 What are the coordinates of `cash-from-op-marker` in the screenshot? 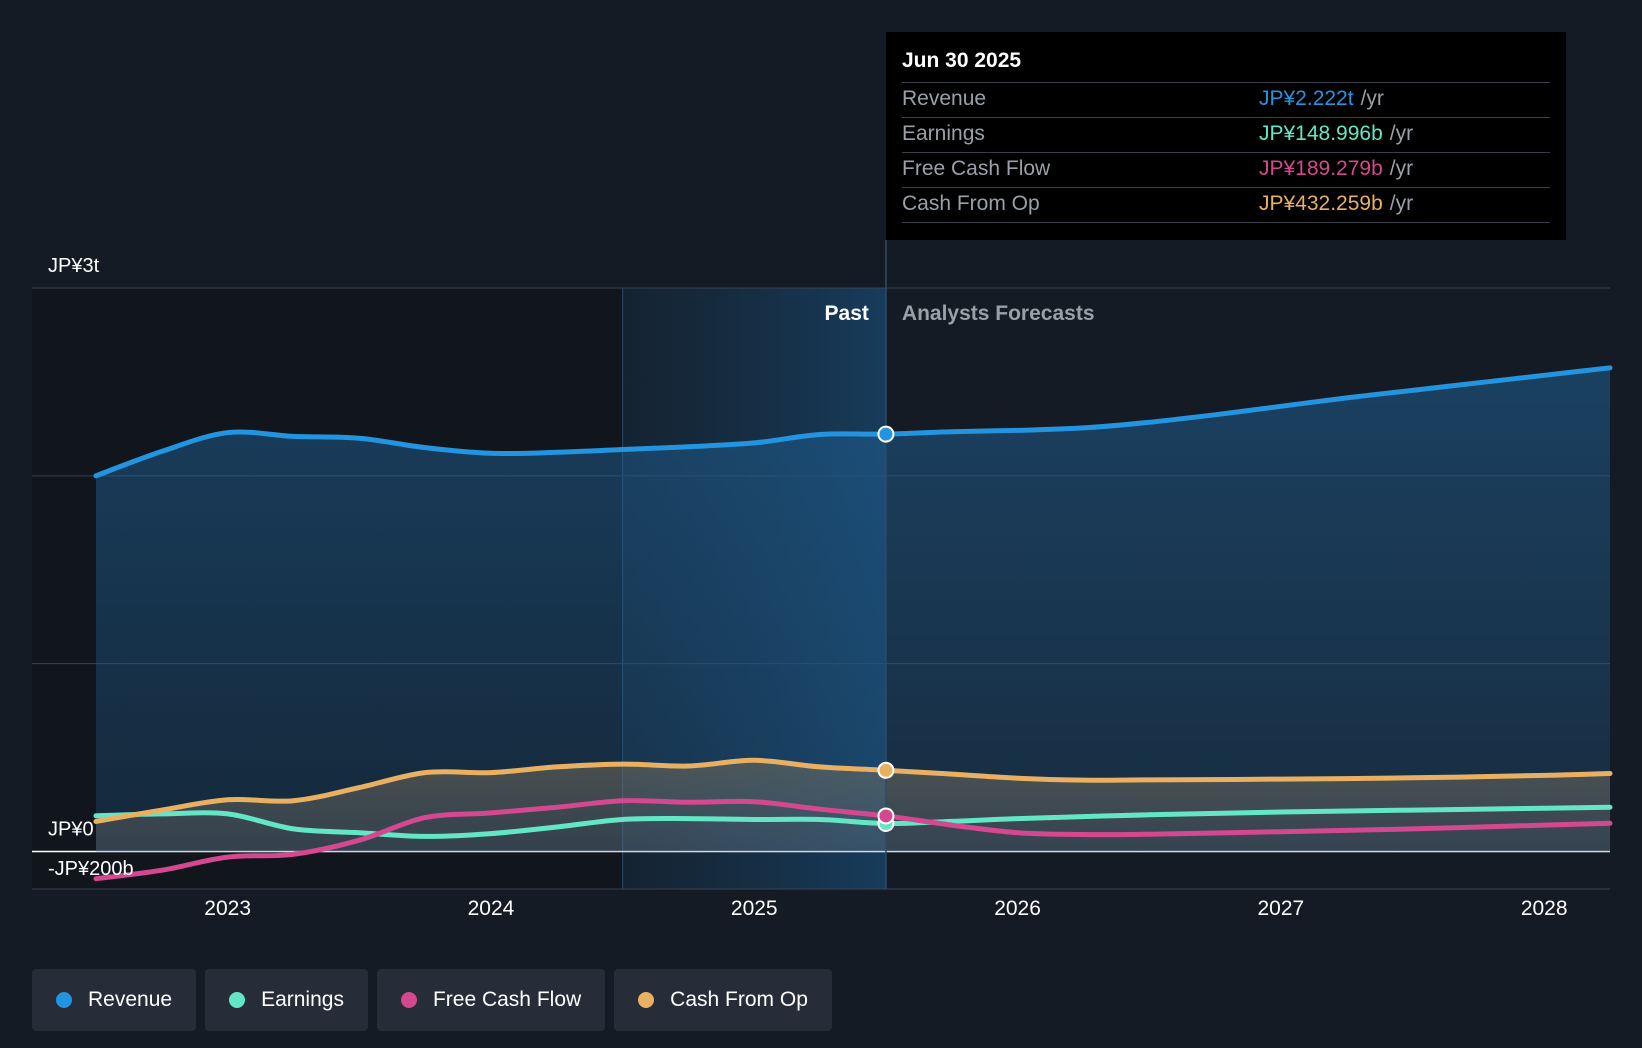 It's located at (886, 770).